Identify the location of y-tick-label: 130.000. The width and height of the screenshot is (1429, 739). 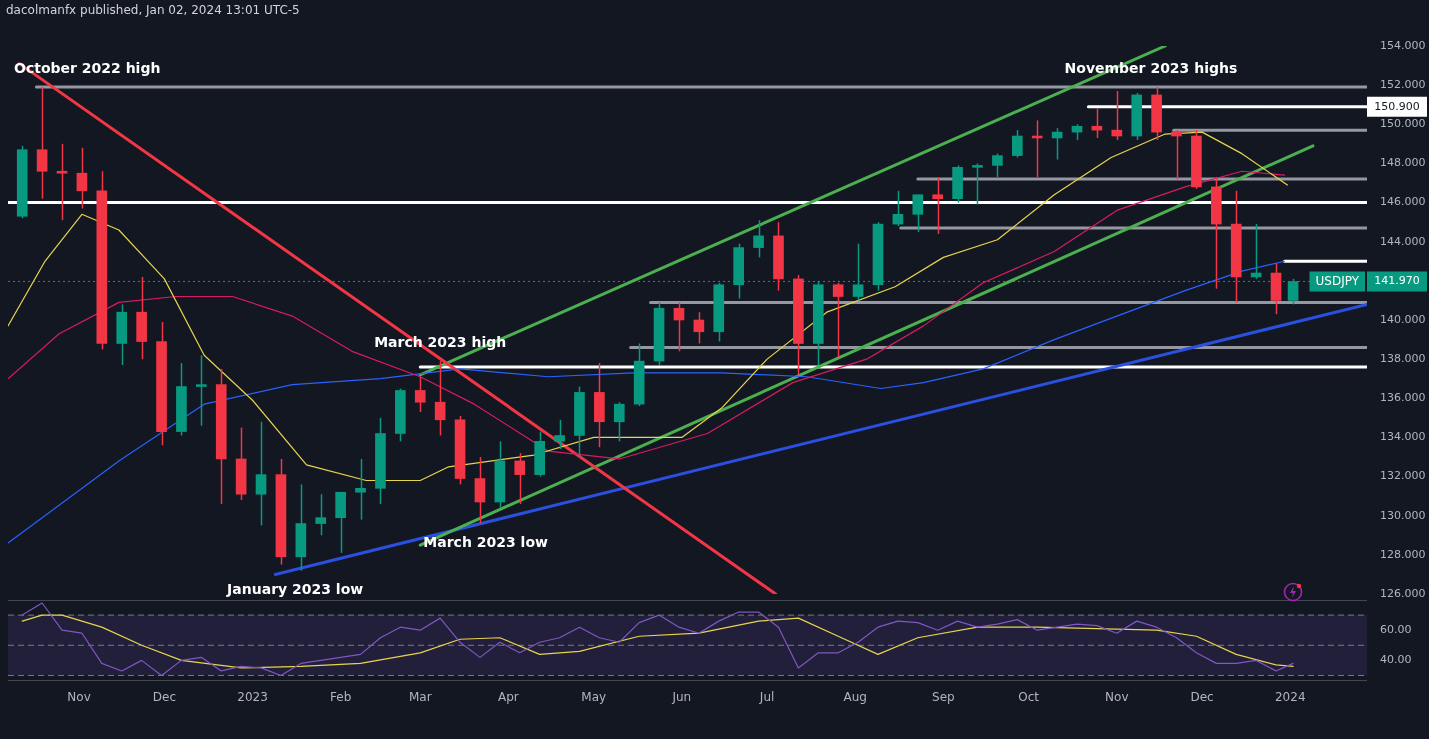
(1403, 515).